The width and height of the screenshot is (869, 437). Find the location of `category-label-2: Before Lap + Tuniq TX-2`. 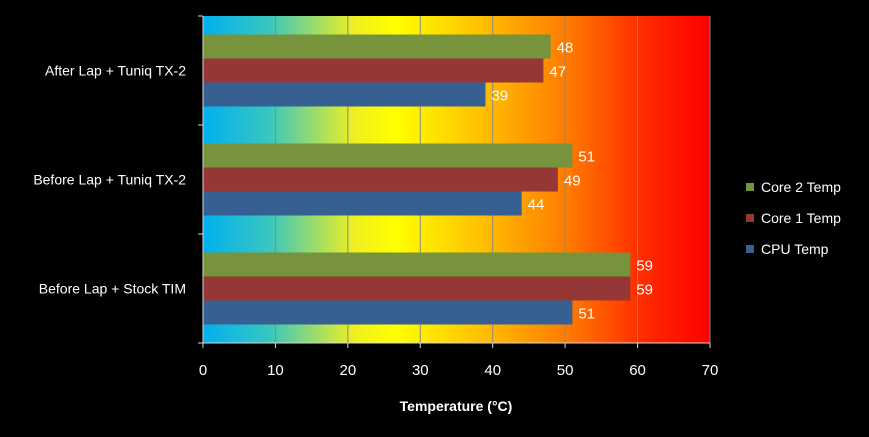

category-label-2: Before Lap + Tuniq TX-2 is located at coordinates (109, 180).